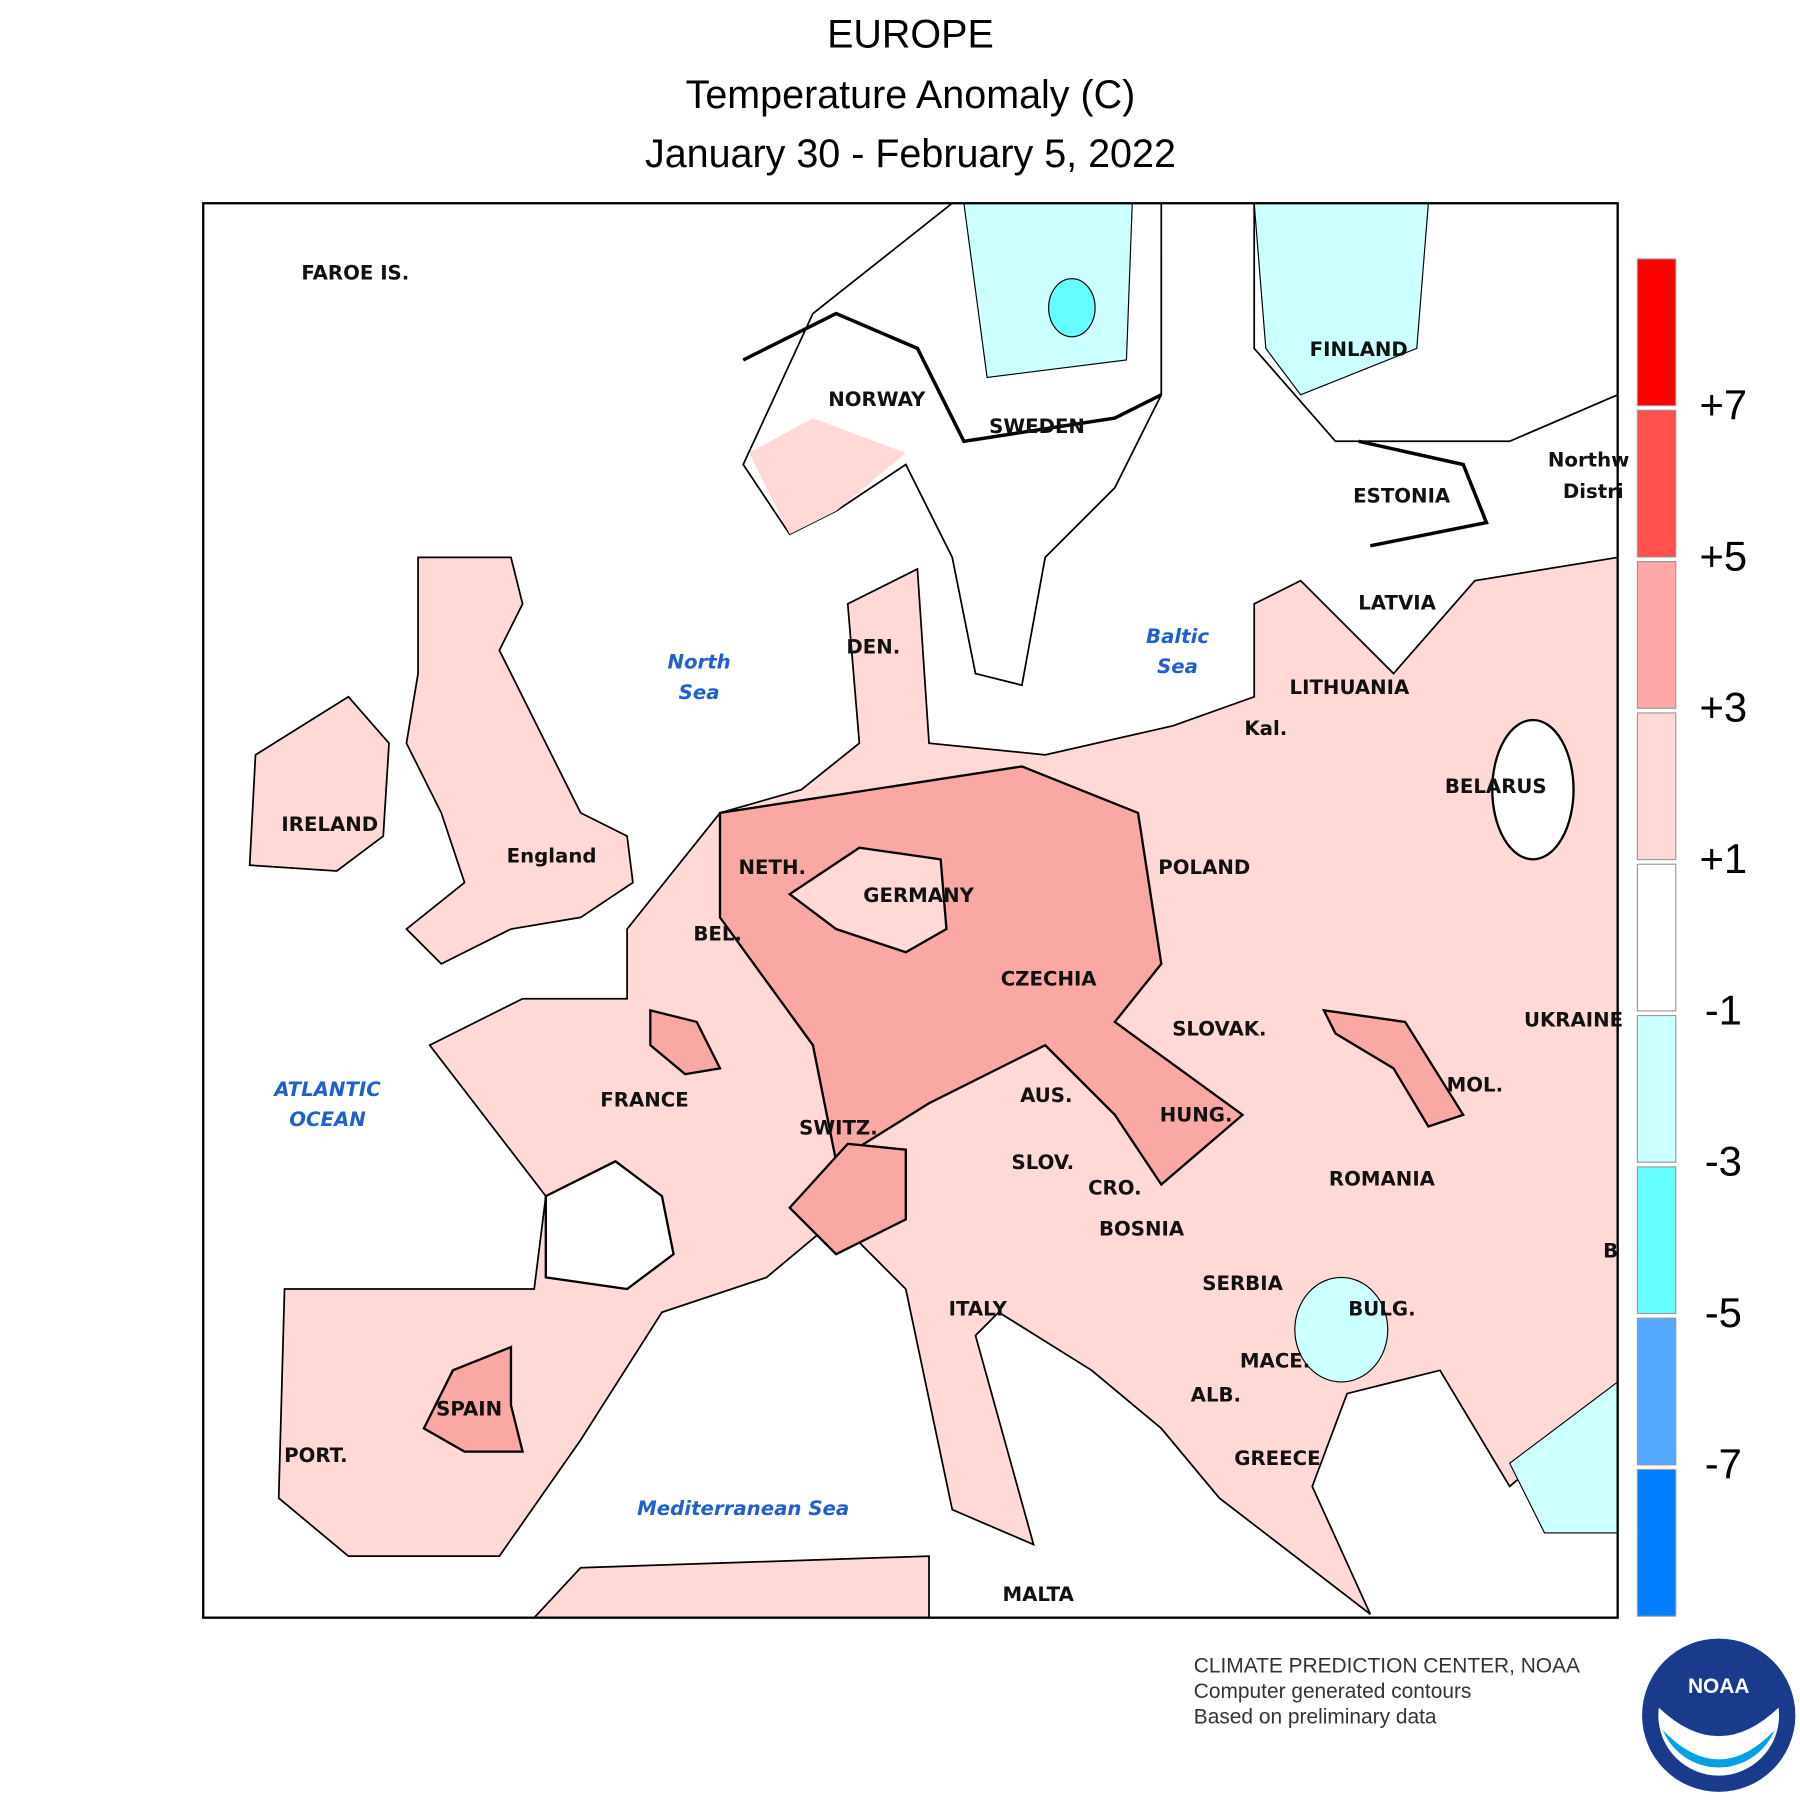  What do you see at coordinates (1724, 404) in the screenshot?
I see `legend-tick-label: +7` at bounding box center [1724, 404].